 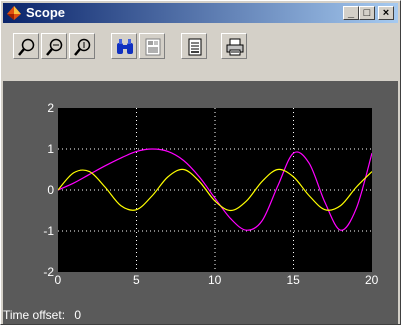 I want to click on save-axes-button, so click(x=152, y=46).